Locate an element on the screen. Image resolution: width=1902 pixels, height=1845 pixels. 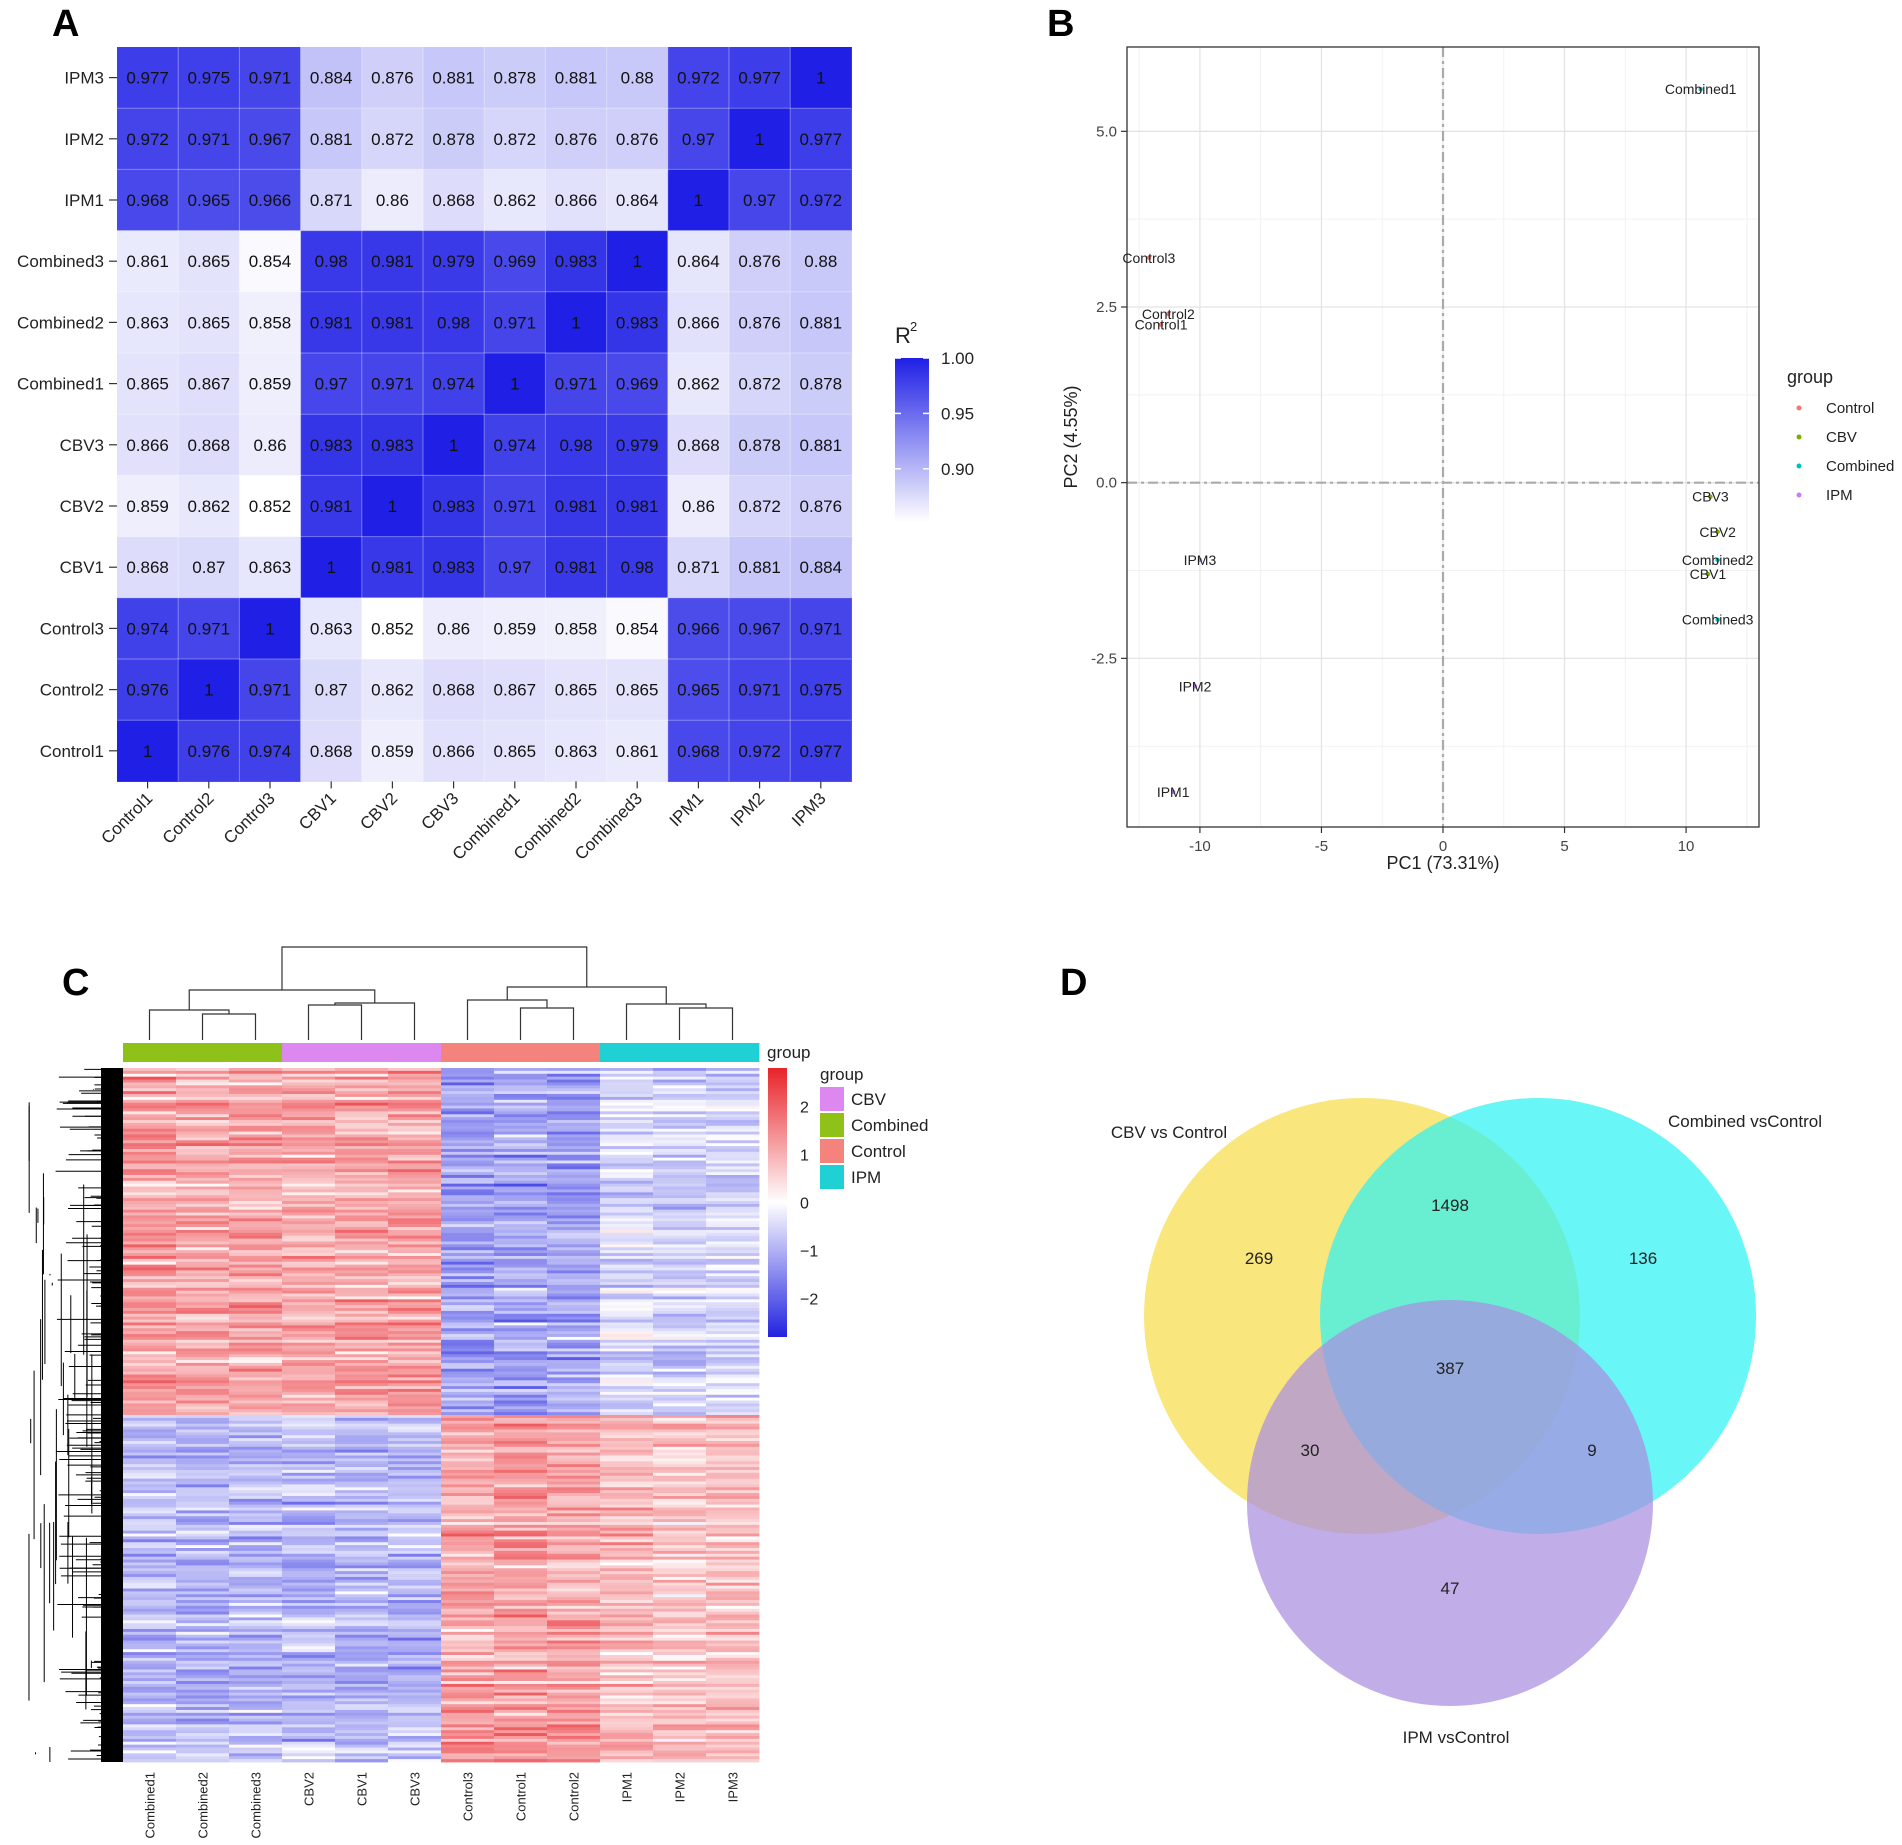
cell-value: 0.867 is located at coordinates (515, 690).